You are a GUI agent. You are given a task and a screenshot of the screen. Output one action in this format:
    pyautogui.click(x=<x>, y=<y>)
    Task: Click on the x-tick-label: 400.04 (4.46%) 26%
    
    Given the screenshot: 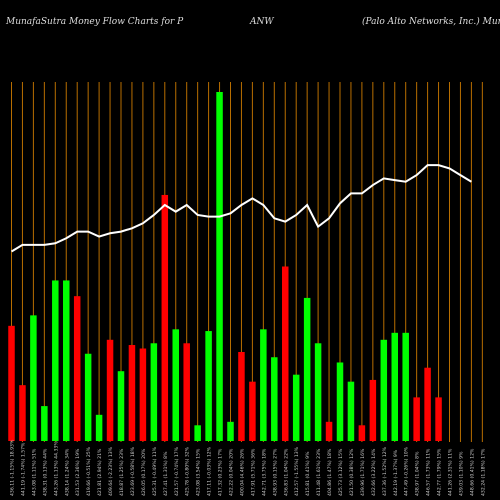 What is the action you would take?
    pyautogui.click(x=242, y=472)
    